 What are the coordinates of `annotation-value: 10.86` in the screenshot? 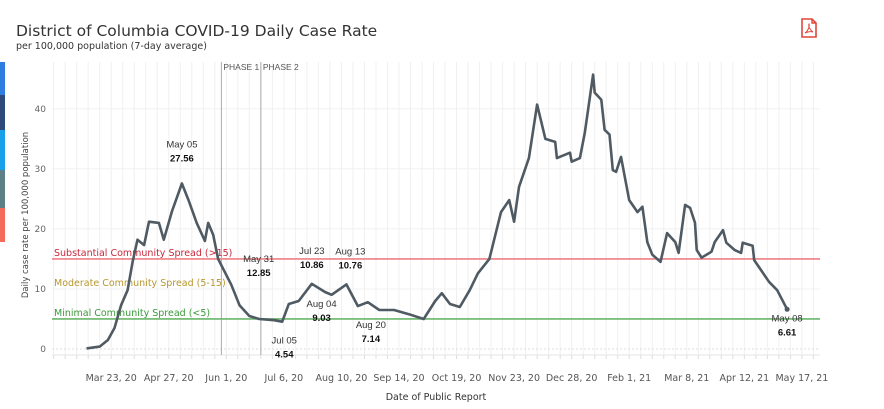 It's located at (312, 265).